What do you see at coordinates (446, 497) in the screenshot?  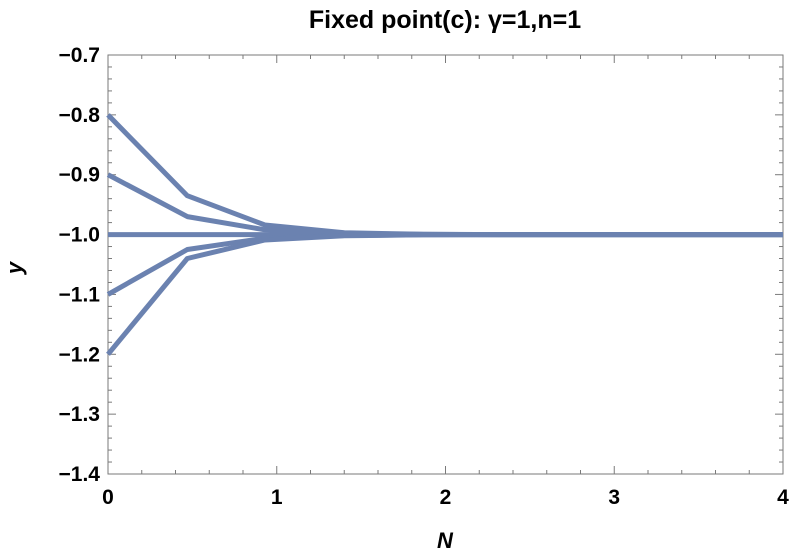 I see `x-tick-label: 2` at bounding box center [446, 497].